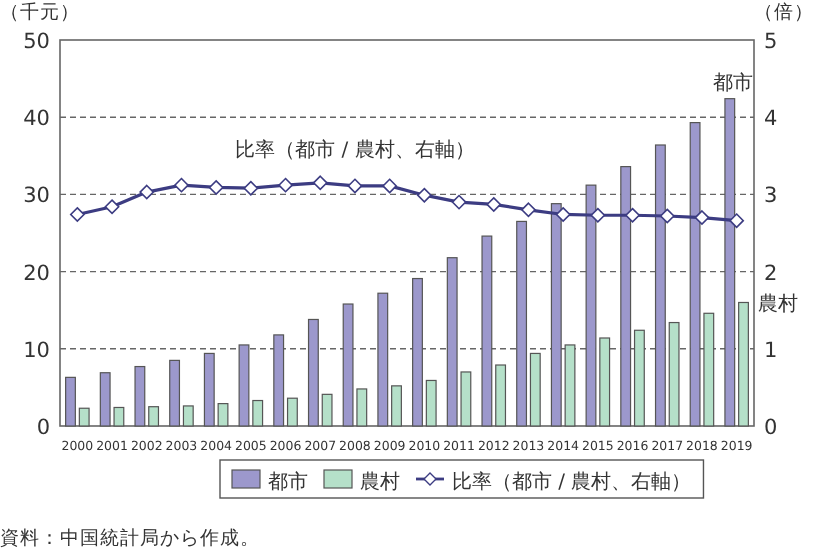  What do you see at coordinates (355, 150) in the screenshot?
I see `annotation: 比率（都市 / 農村、右軸）` at bounding box center [355, 150].